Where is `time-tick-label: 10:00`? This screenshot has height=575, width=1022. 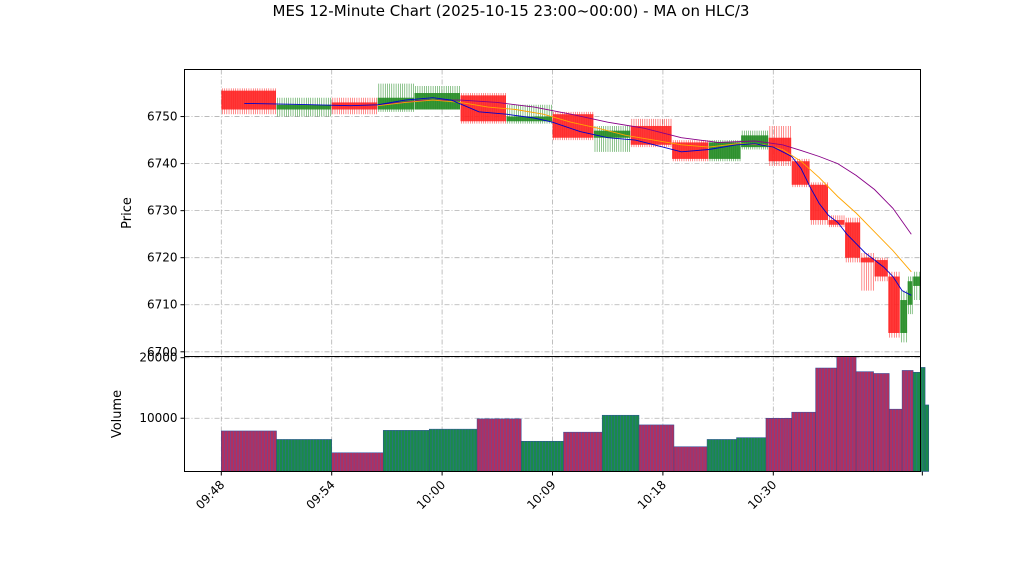
time-tick-label: 10:00 is located at coordinates (431, 495).